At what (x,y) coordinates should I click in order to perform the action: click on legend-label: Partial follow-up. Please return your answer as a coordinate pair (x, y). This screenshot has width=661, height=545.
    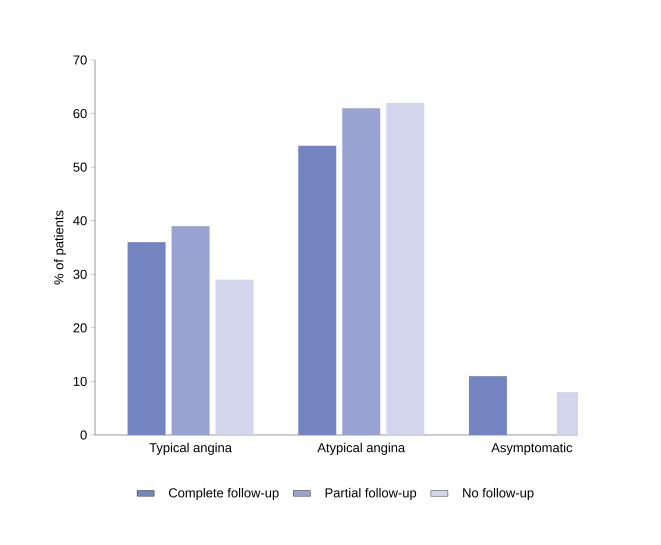
    Looking at the image, I should click on (371, 494).